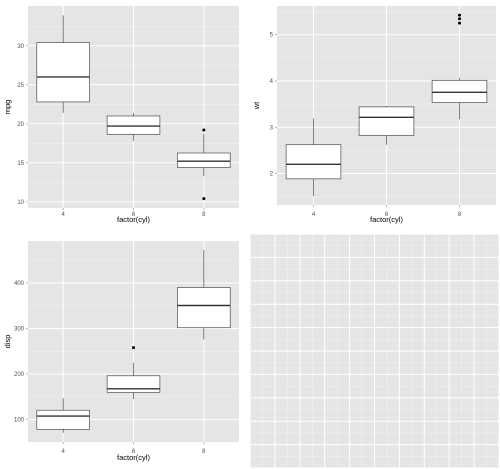  Describe the element at coordinates (20, 203) in the screenshot. I see `y-tick-label: 10` at that location.